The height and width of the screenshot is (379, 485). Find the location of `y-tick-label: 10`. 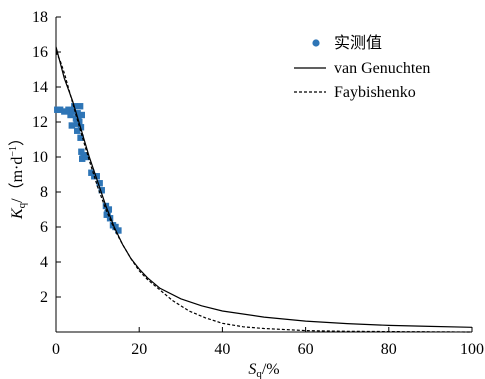

y-tick-label: 10 is located at coordinates (40, 157).